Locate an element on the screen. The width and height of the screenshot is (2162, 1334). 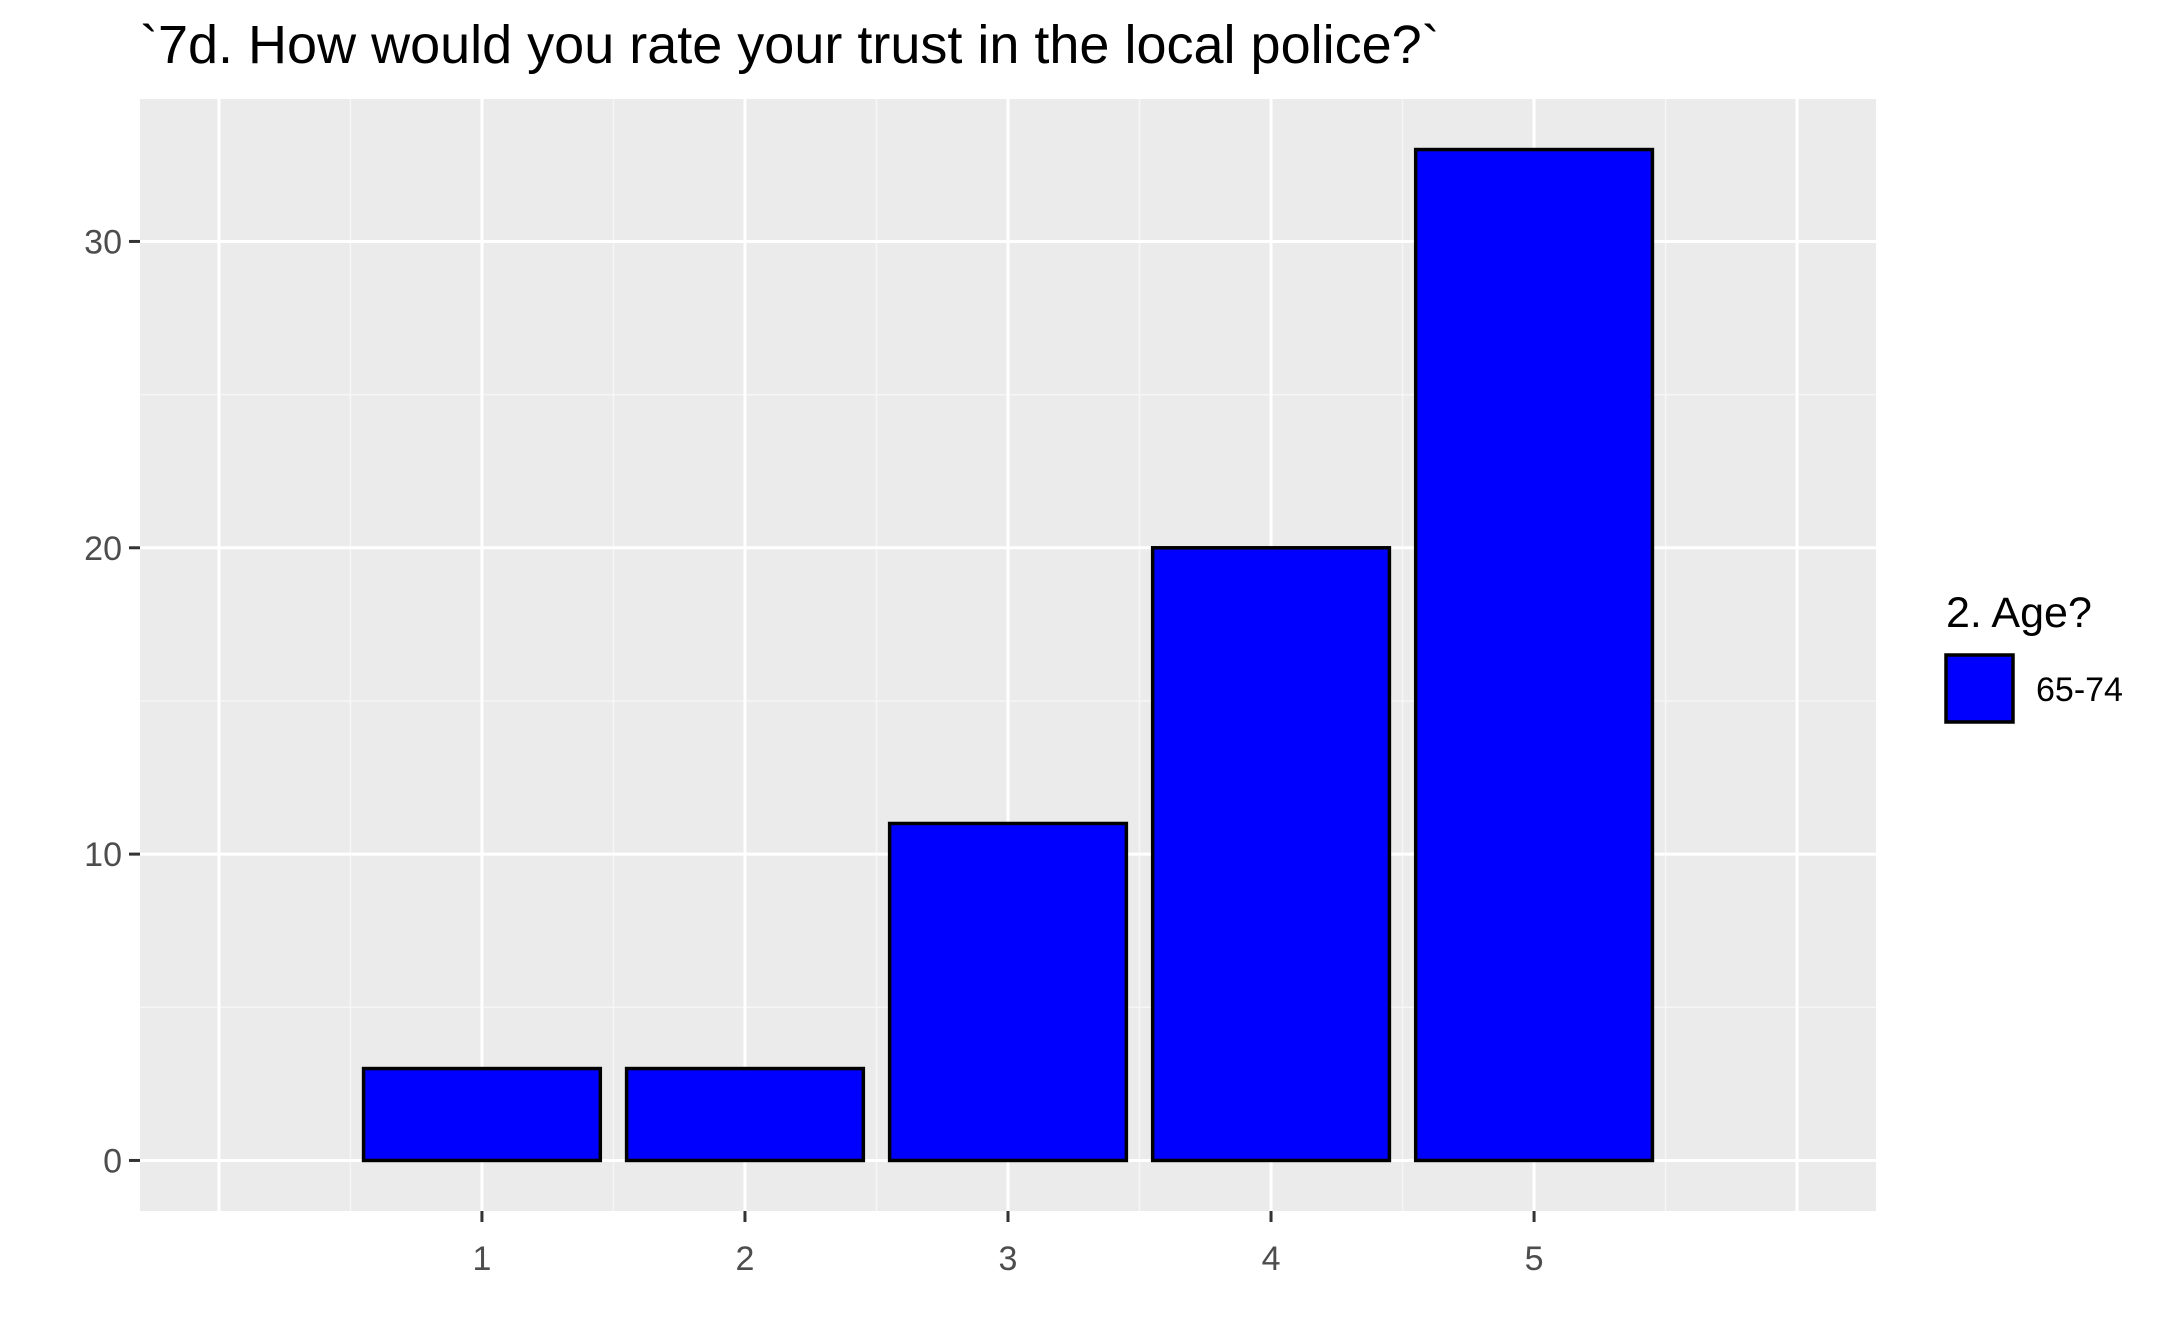
y-axis: 0 10 20 30 is located at coordinates (112, 701).